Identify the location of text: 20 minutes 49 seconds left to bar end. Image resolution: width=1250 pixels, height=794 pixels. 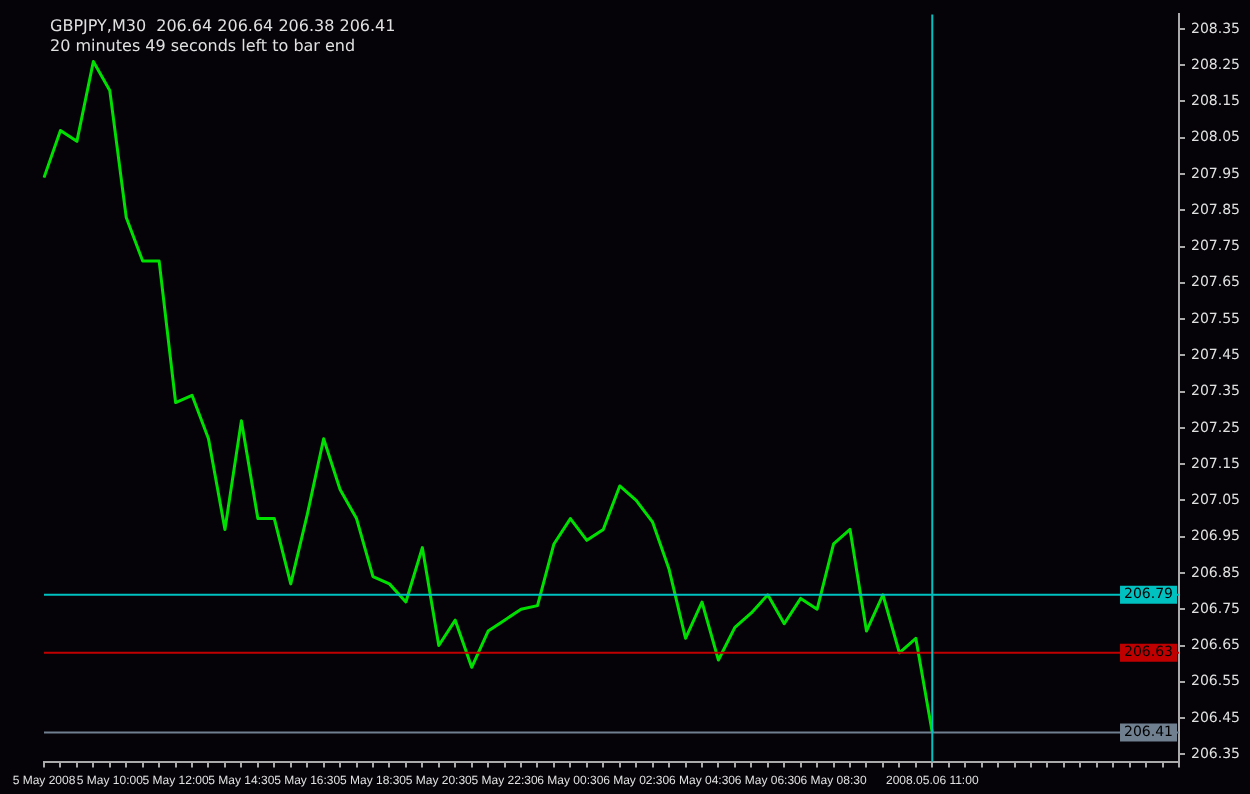
(203, 45).